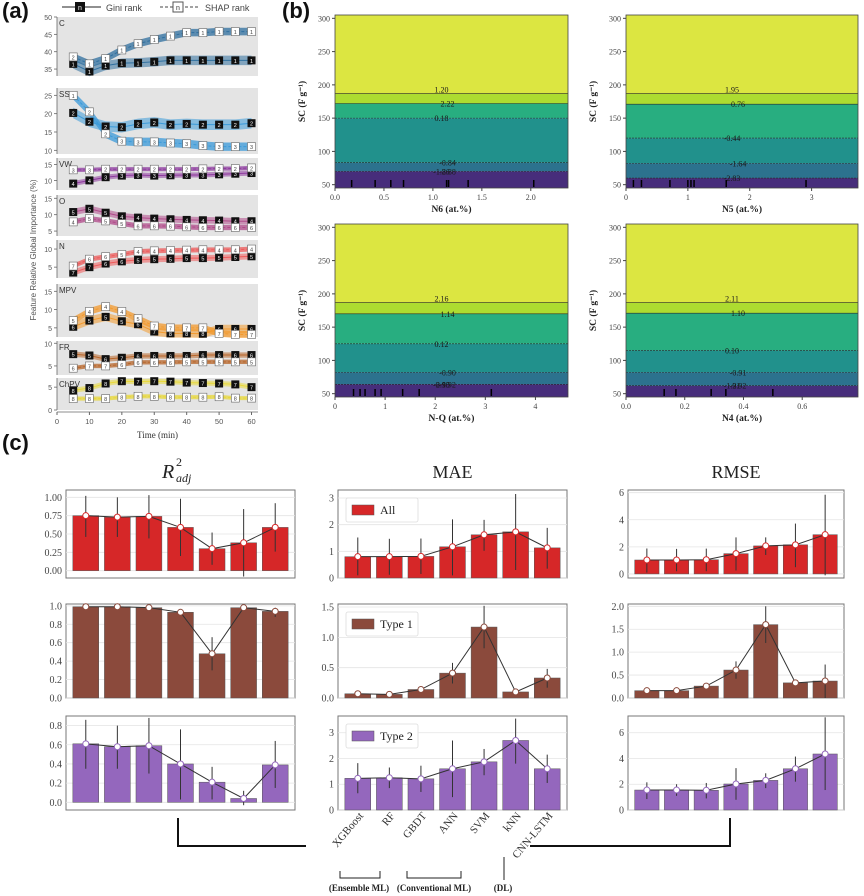  Describe the element at coordinates (162, 121) in the screenshot. I see `shap-band` at that location.